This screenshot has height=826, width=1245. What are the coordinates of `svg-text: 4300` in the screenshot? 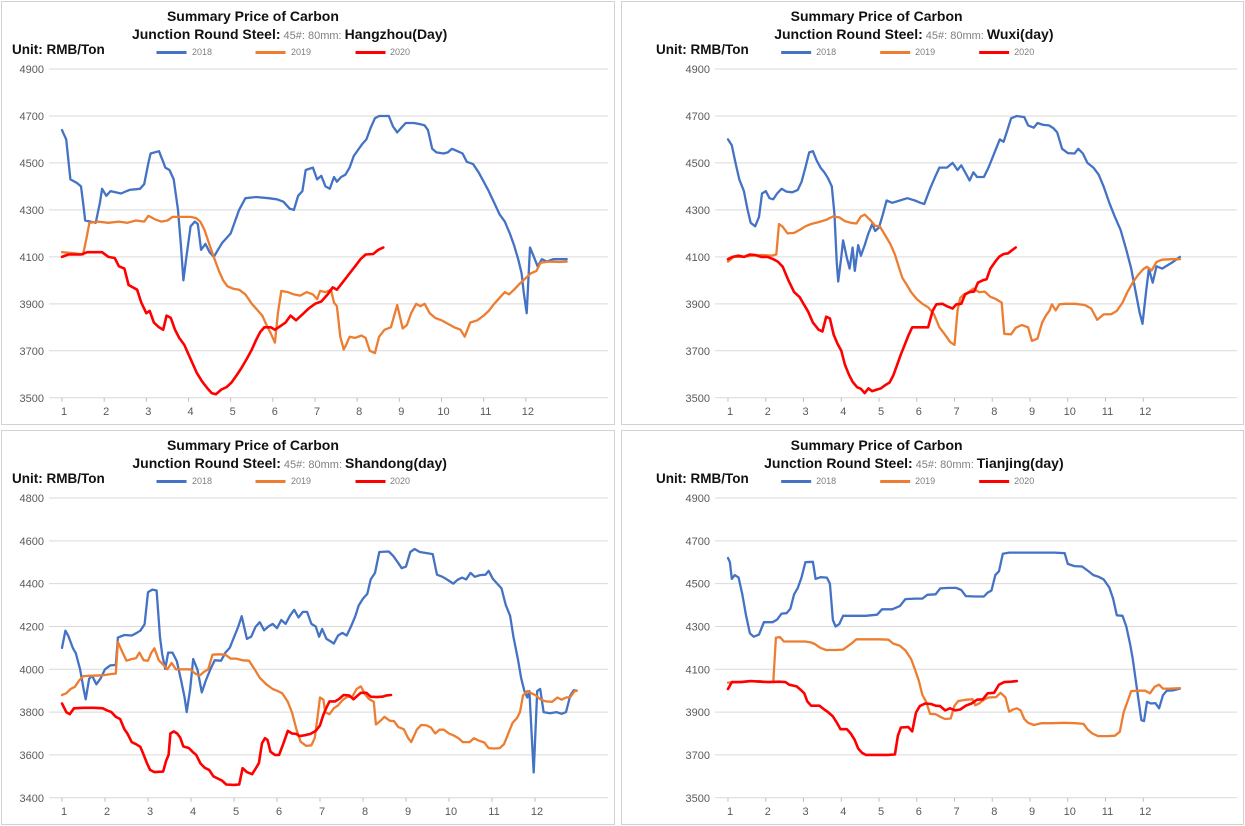 It's located at (698, 211).